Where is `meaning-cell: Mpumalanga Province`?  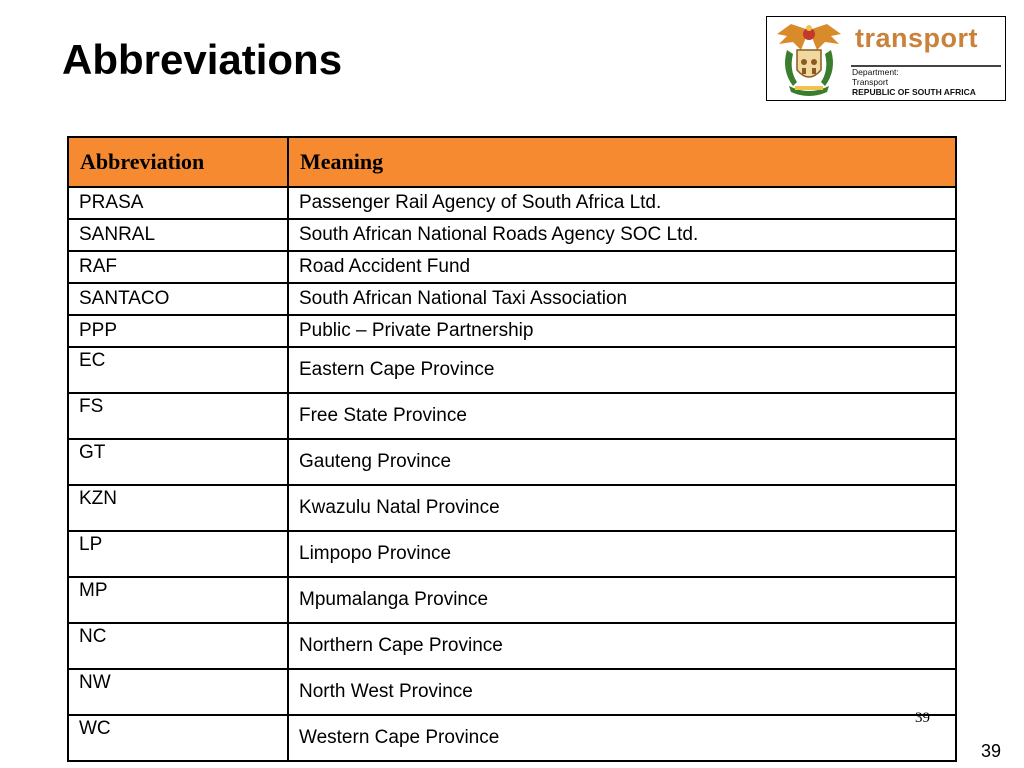 meaning-cell: Mpumalanga Province is located at coordinates (622, 600).